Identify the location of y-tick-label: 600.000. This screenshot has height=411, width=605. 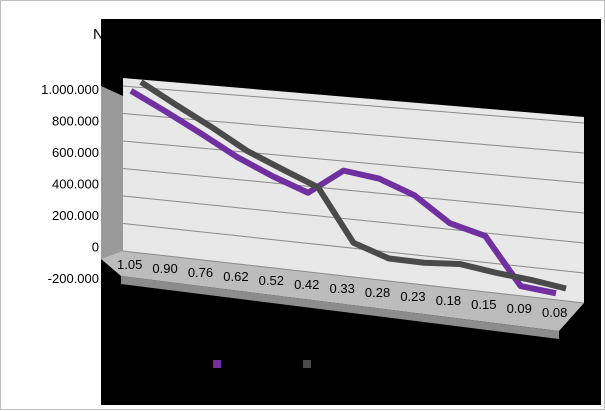
(75, 152).